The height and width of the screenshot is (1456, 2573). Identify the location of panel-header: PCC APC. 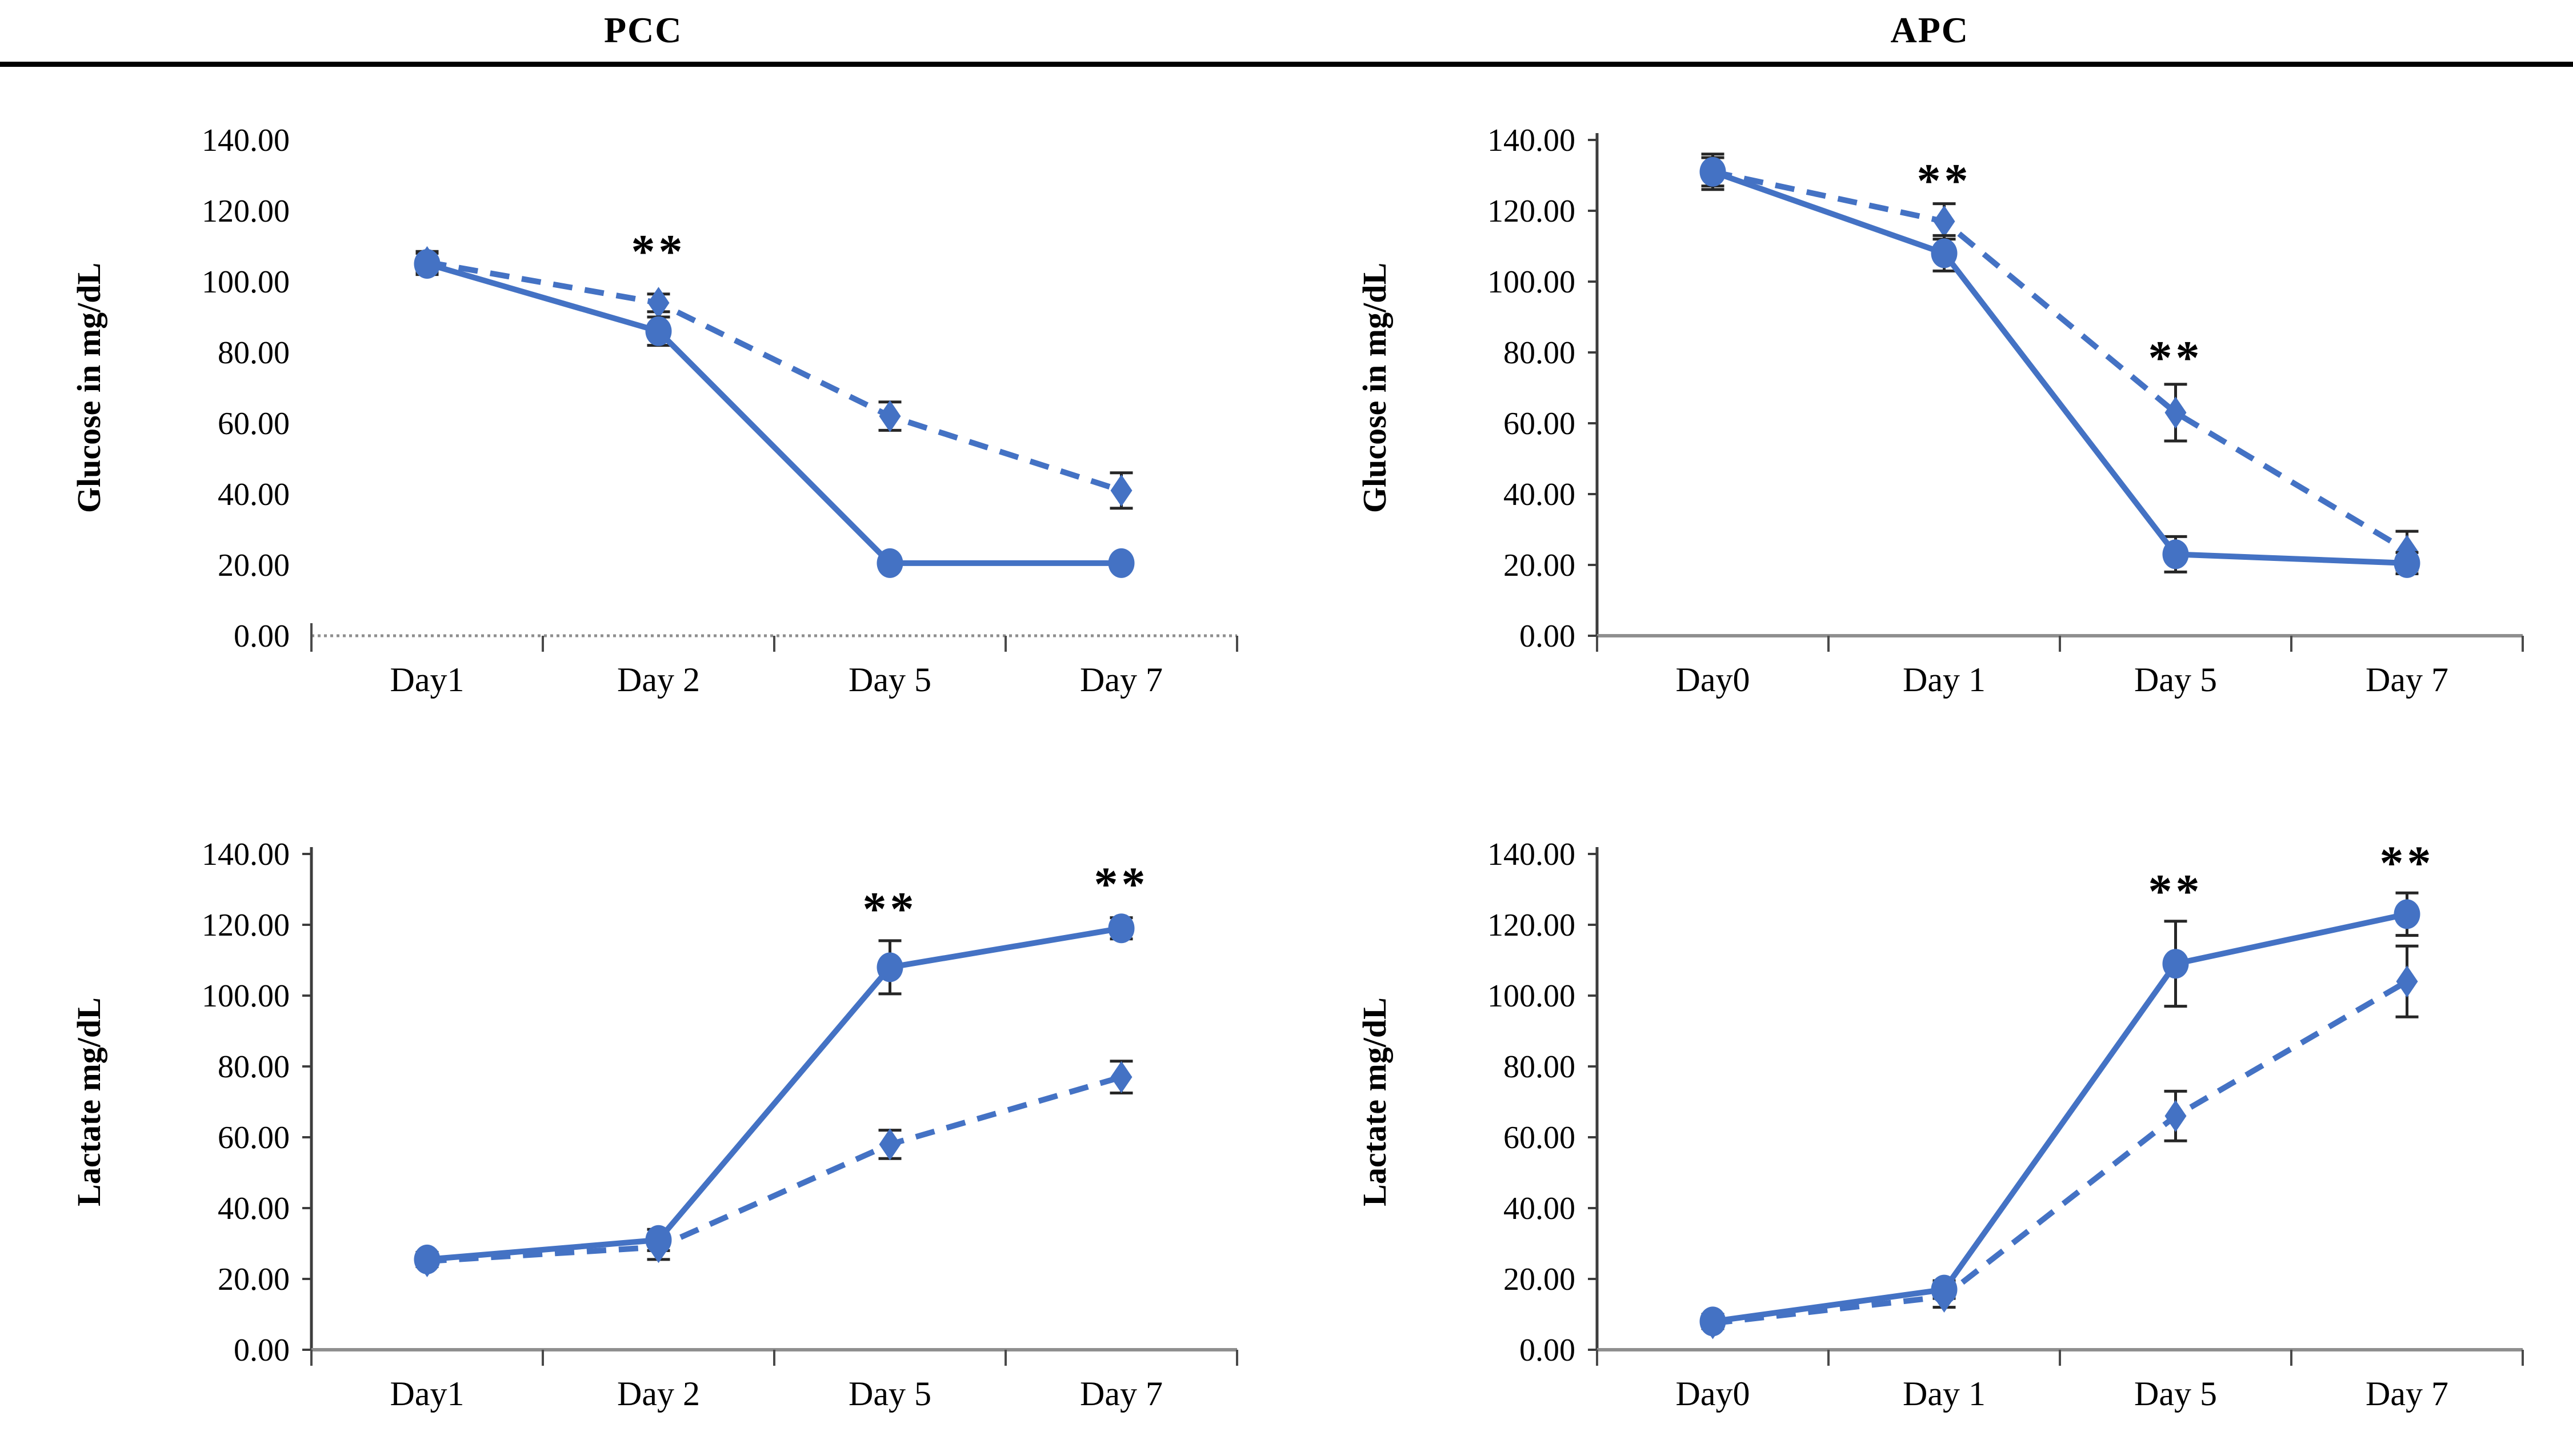
(1286, 31).